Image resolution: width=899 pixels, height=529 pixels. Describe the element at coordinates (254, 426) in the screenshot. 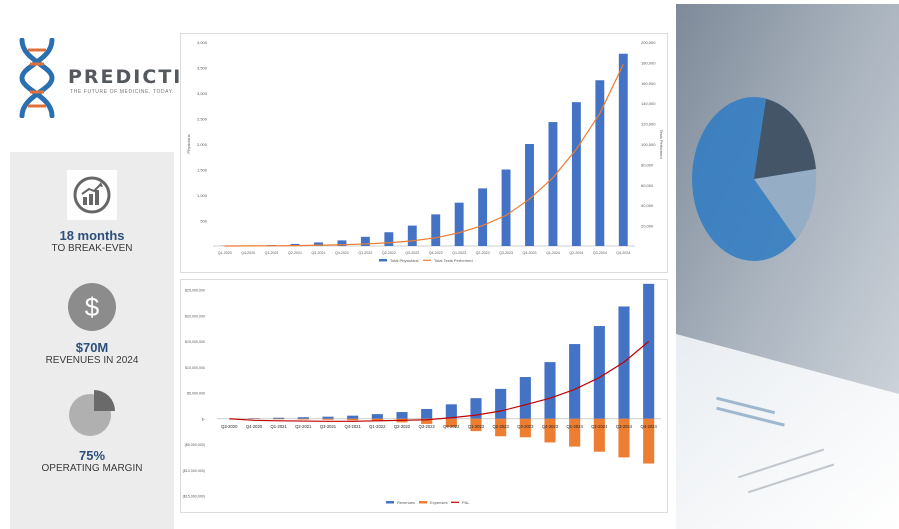

I see `x-tick-label: Q4-2020` at that location.